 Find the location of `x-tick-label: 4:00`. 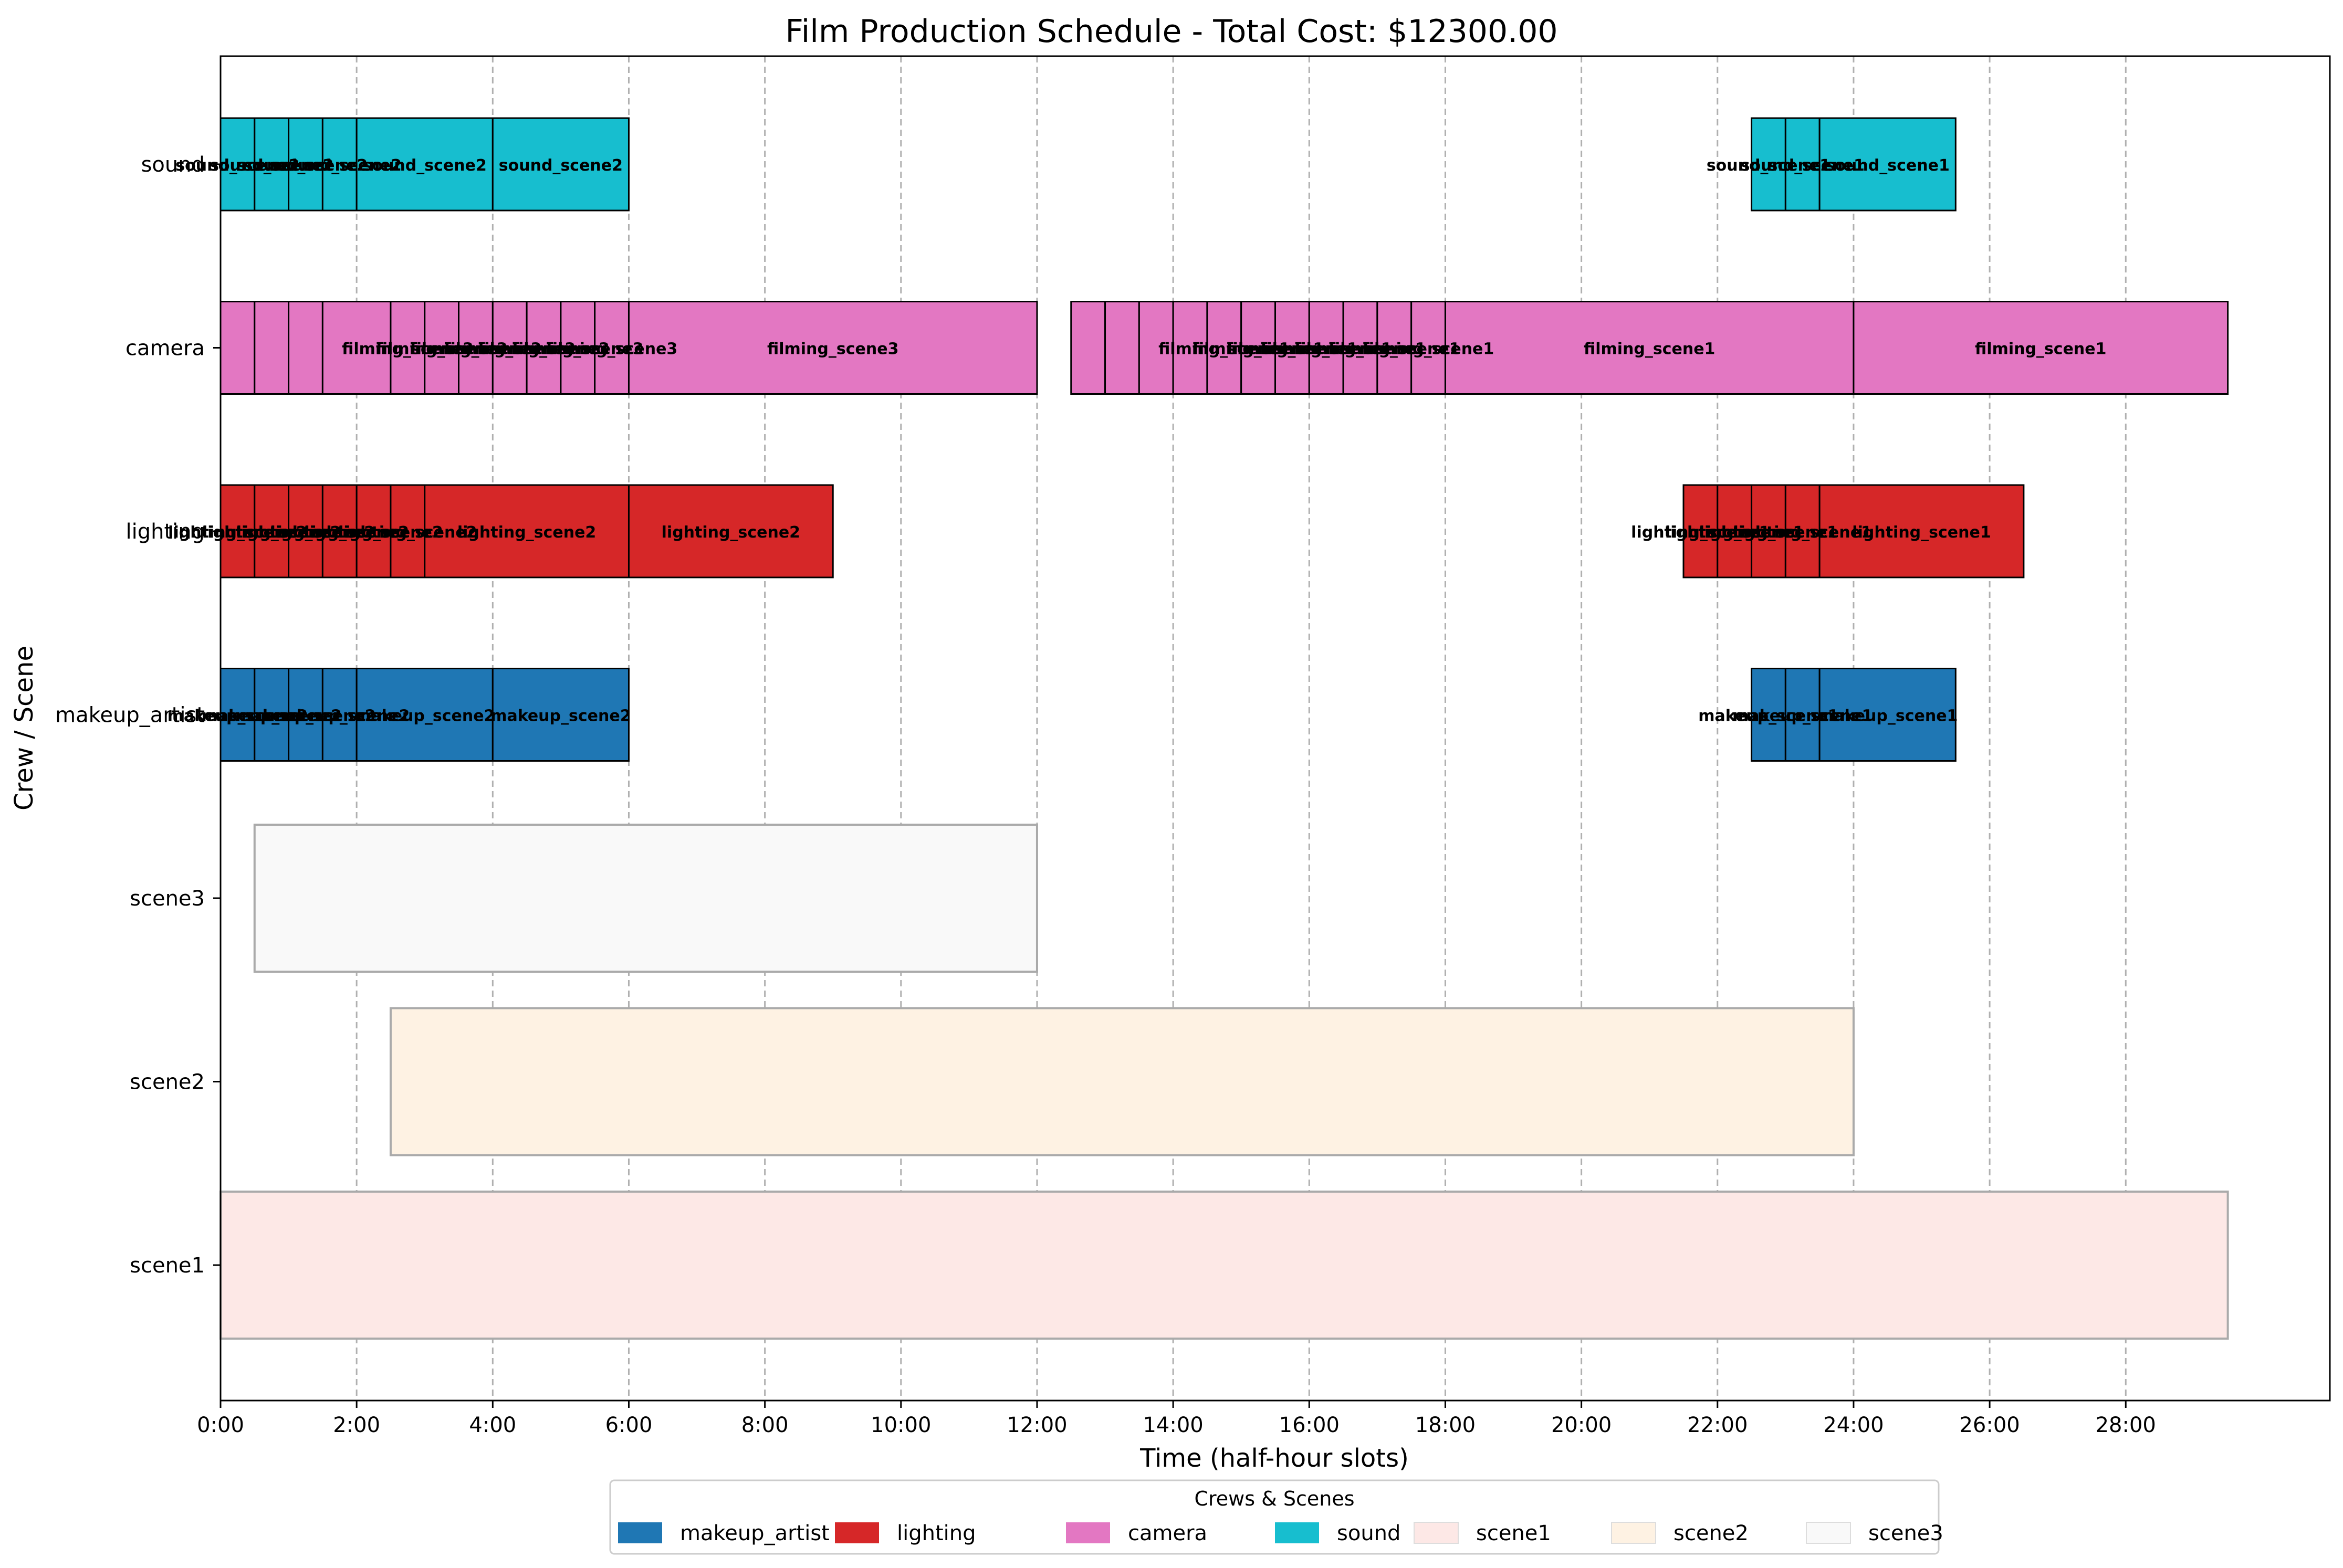

x-tick-label: 4:00 is located at coordinates (493, 1425).